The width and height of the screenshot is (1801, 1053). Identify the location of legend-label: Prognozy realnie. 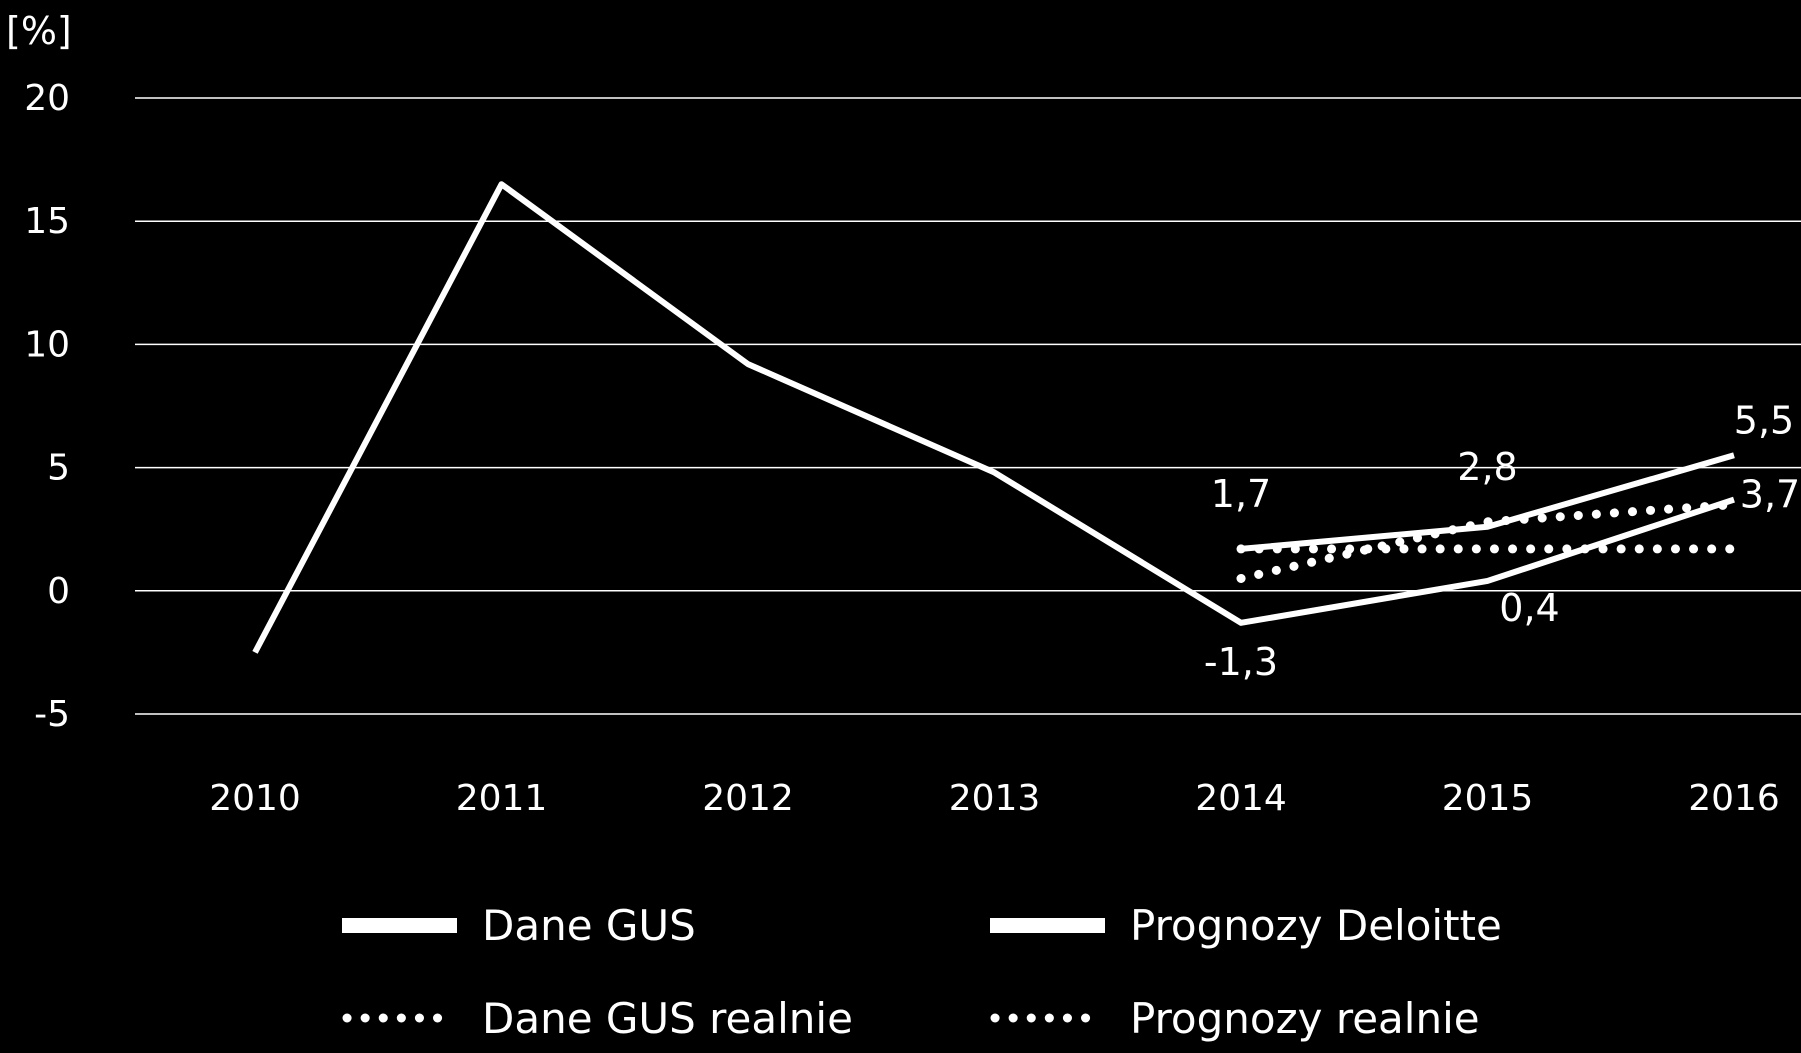
(1305, 1018).